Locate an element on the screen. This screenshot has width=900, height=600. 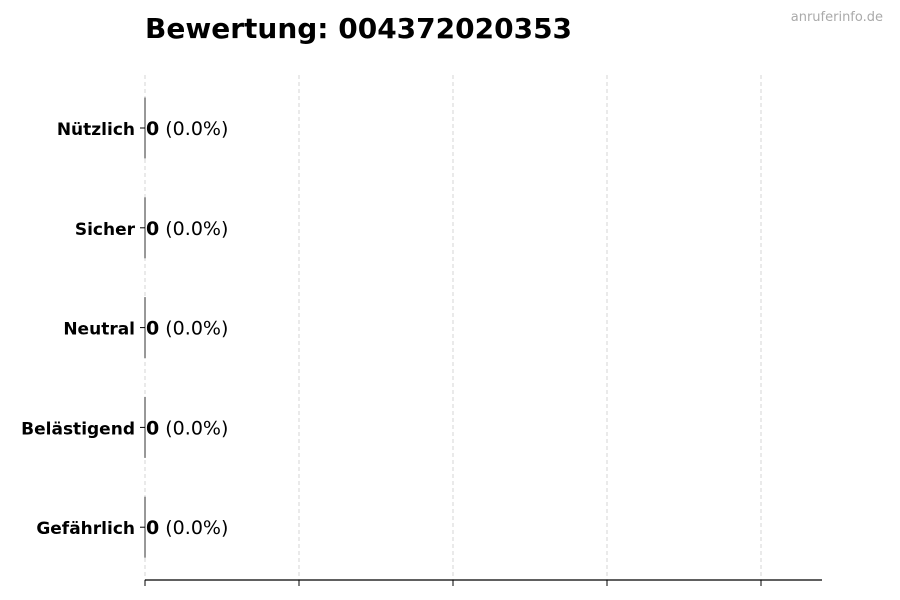
category-label: Nützlich is located at coordinates (96, 130).